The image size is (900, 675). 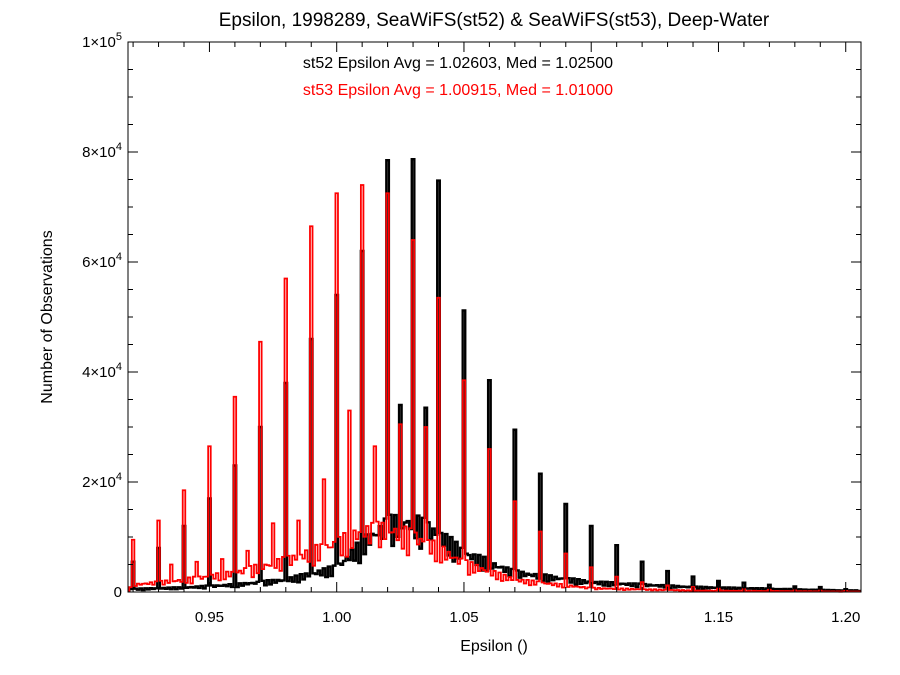 What do you see at coordinates (463, 617) in the screenshot?
I see `x-tick-label: 1.05` at bounding box center [463, 617].